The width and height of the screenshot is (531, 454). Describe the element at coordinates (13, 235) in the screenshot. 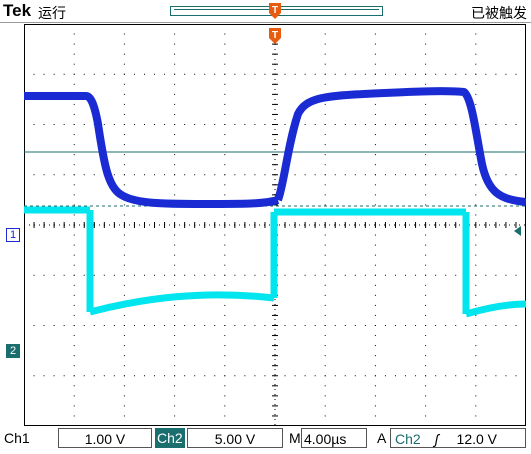

I see `ch1-ground-marker: 1` at that location.